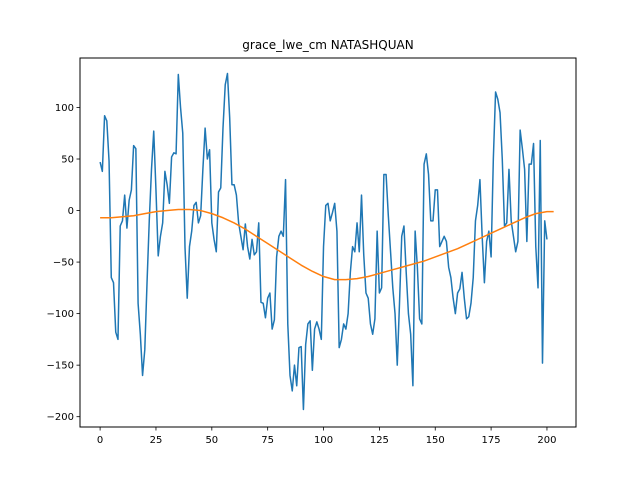 This screenshot has width=640, height=480. Describe the element at coordinates (267, 440) in the screenshot. I see `x-tick-label: 75` at that location.